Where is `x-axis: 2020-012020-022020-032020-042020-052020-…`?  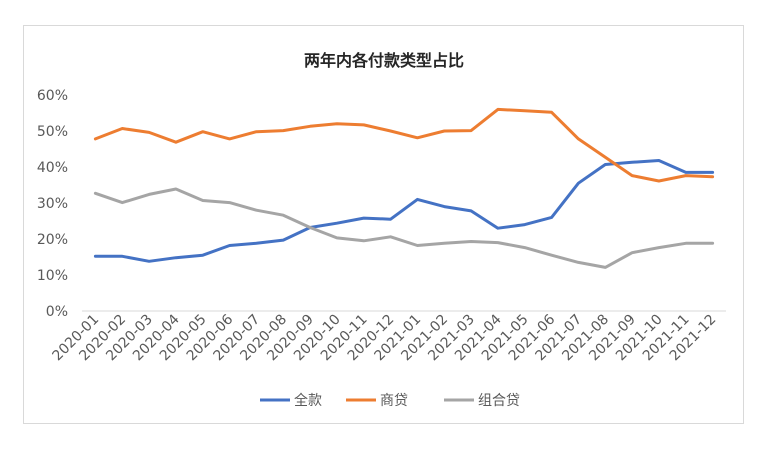
x-axis: 2020-012020-022020-032020-042020-052020-… is located at coordinates (385, 337).